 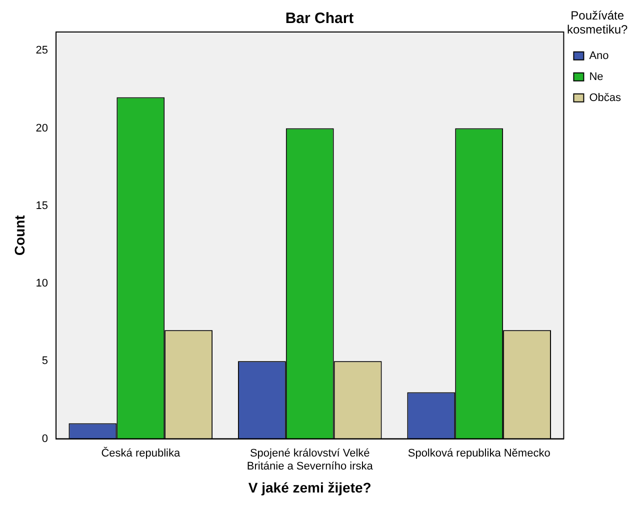 I want to click on legend-label: Ano, so click(x=599, y=56).